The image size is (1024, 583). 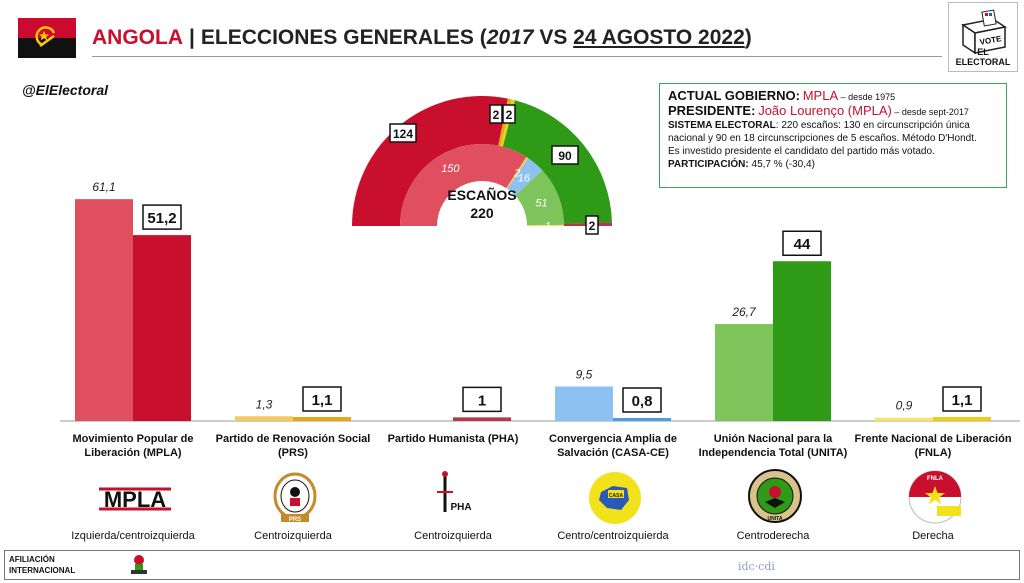 What do you see at coordinates (450, 169) in the screenshot?
I see `seat-label-2017-mpla: 150` at bounding box center [450, 169].